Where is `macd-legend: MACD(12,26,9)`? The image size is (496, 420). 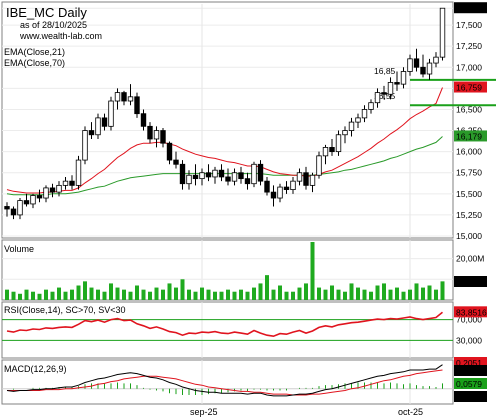
macd-legend: MACD(12,26,9) is located at coordinates (35, 369).